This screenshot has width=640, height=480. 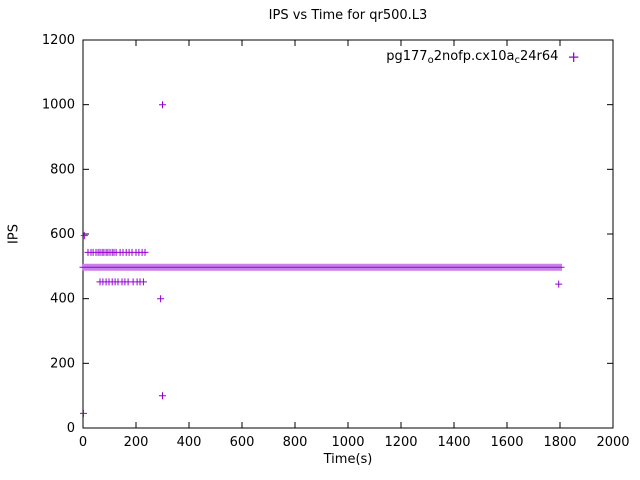 What do you see at coordinates (573, 57) in the screenshot?
I see `legend-plus-marker-icon: +` at bounding box center [573, 57].